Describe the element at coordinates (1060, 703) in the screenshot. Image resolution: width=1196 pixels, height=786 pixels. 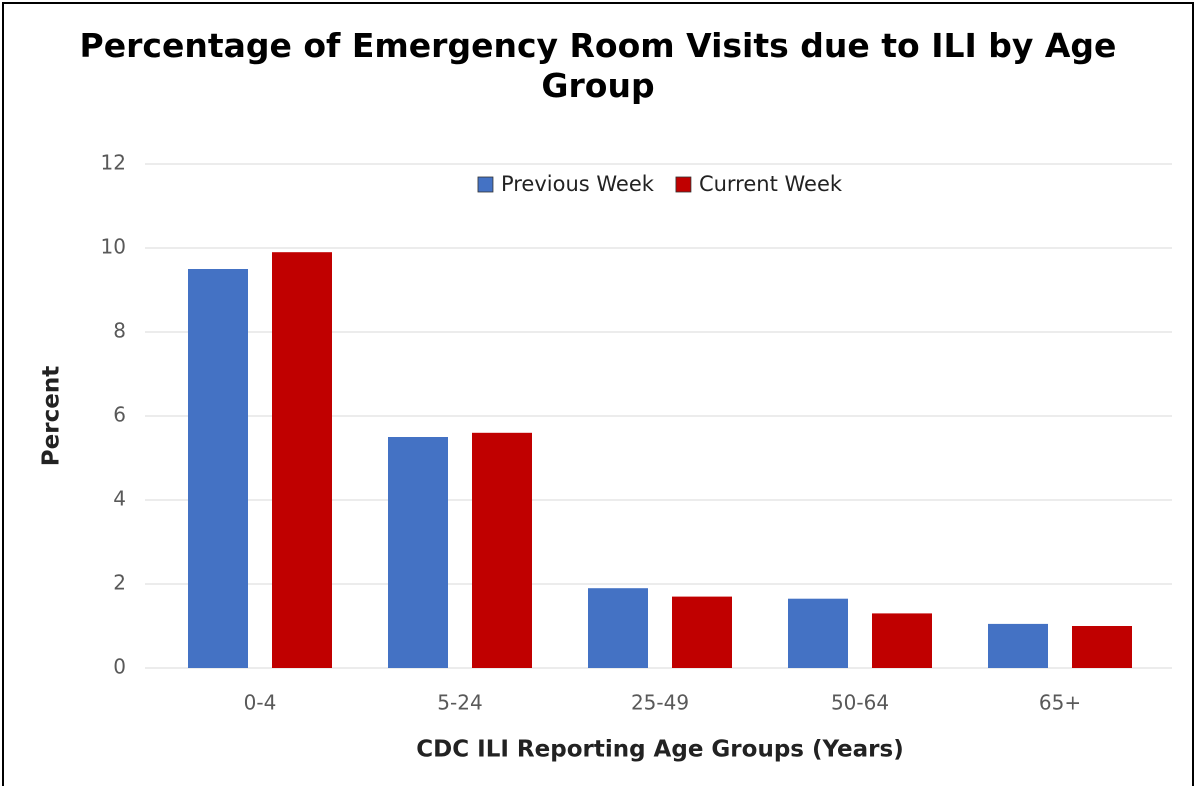
I see `x-tick-label: 65+` at that location.